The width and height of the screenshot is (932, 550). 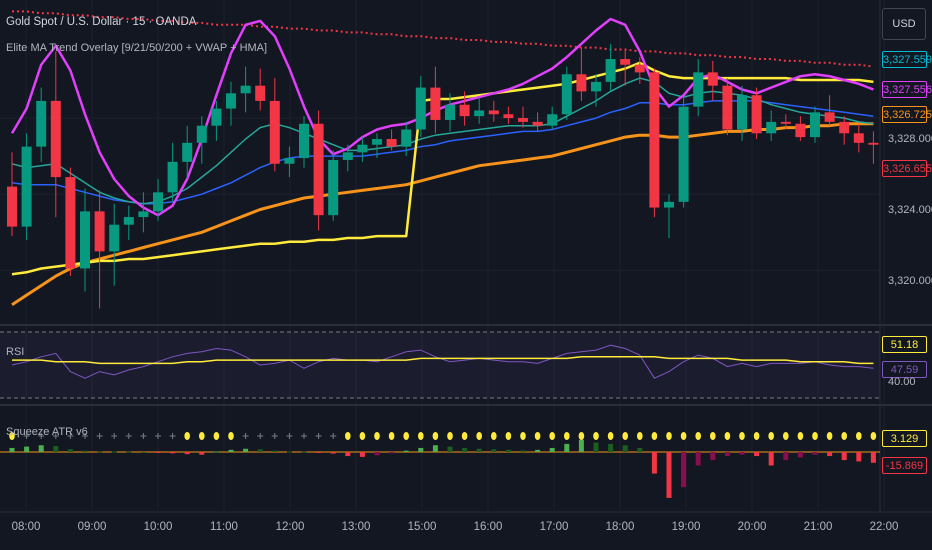 I want to click on time-label: 22:00, so click(x=884, y=527).